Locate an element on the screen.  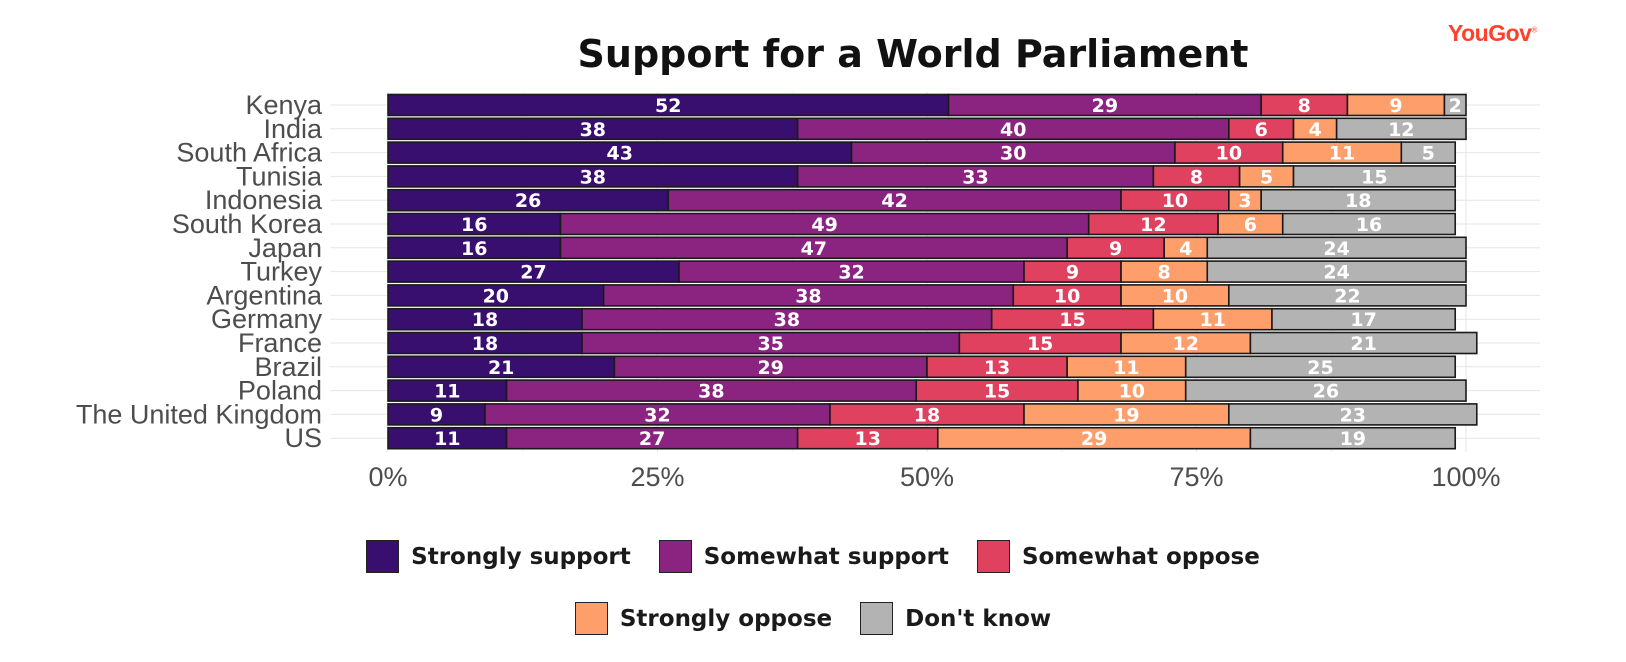
data-label: 43 is located at coordinates (620, 154).